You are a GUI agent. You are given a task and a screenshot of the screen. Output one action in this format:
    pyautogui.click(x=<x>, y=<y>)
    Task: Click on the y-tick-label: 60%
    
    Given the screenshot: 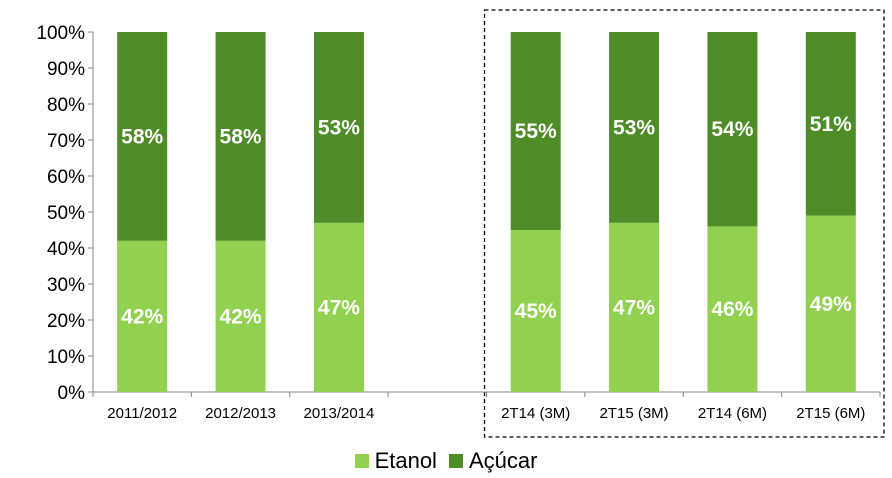 What is the action you would take?
    pyautogui.click(x=66, y=177)
    